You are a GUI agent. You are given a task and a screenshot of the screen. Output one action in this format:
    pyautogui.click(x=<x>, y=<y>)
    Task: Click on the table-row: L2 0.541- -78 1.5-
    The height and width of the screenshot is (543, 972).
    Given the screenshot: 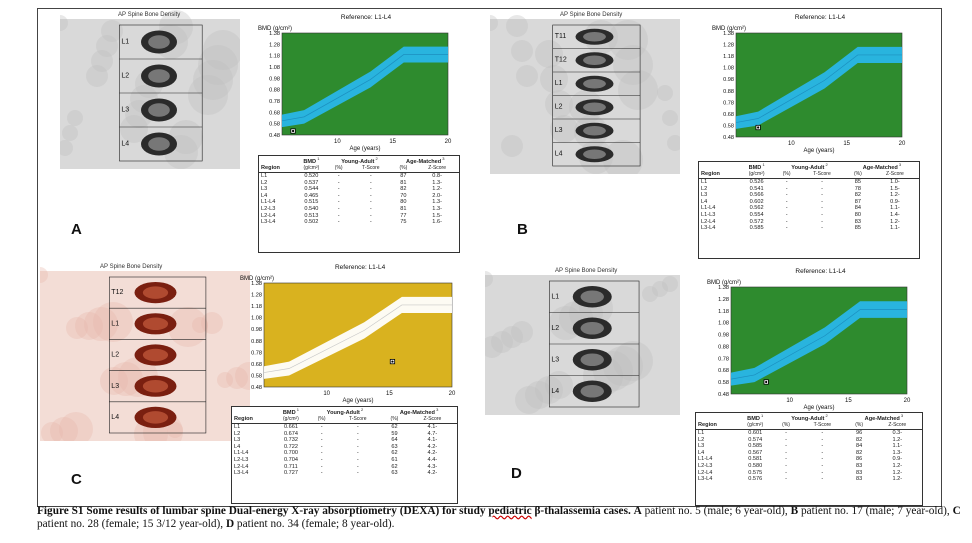 What is the action you would take?
    pyautogui.click(x=800, y=188)
    